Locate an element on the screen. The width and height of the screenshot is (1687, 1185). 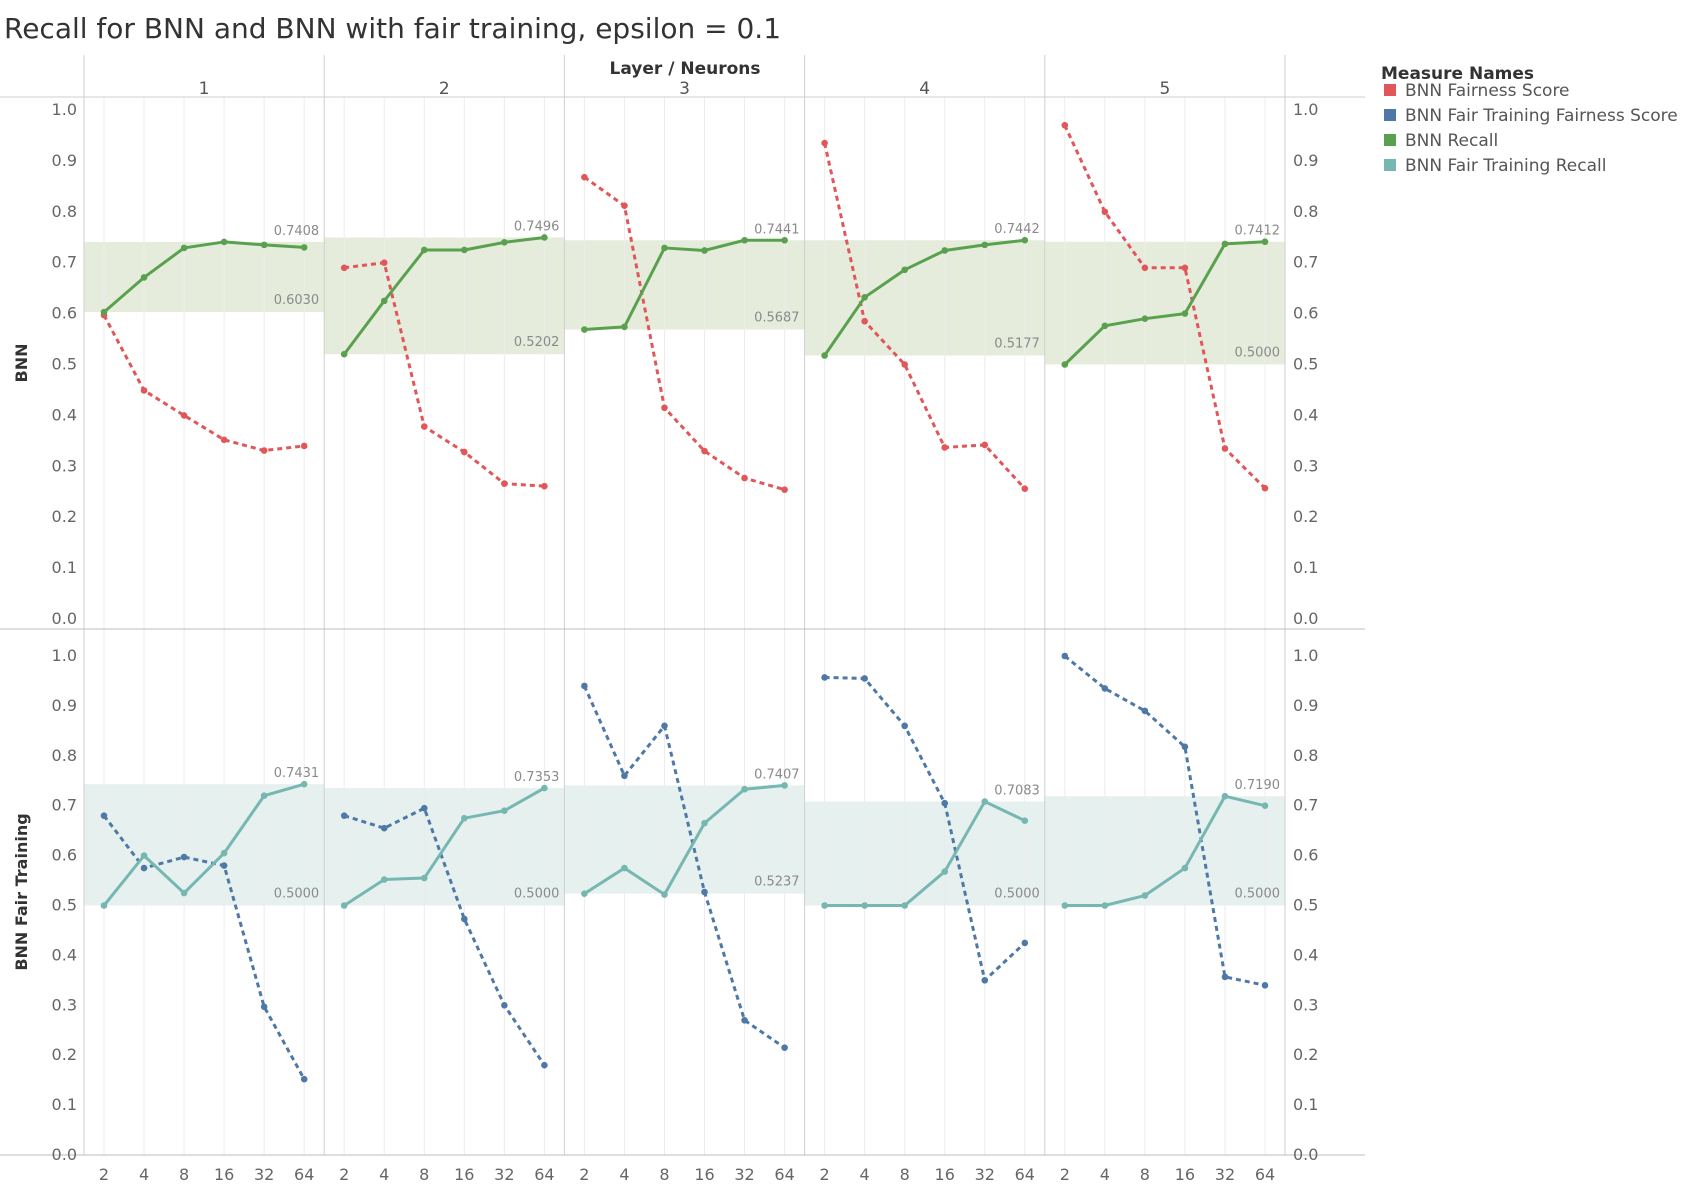
column-label-4: 4 is located at coordinates (924, 89).